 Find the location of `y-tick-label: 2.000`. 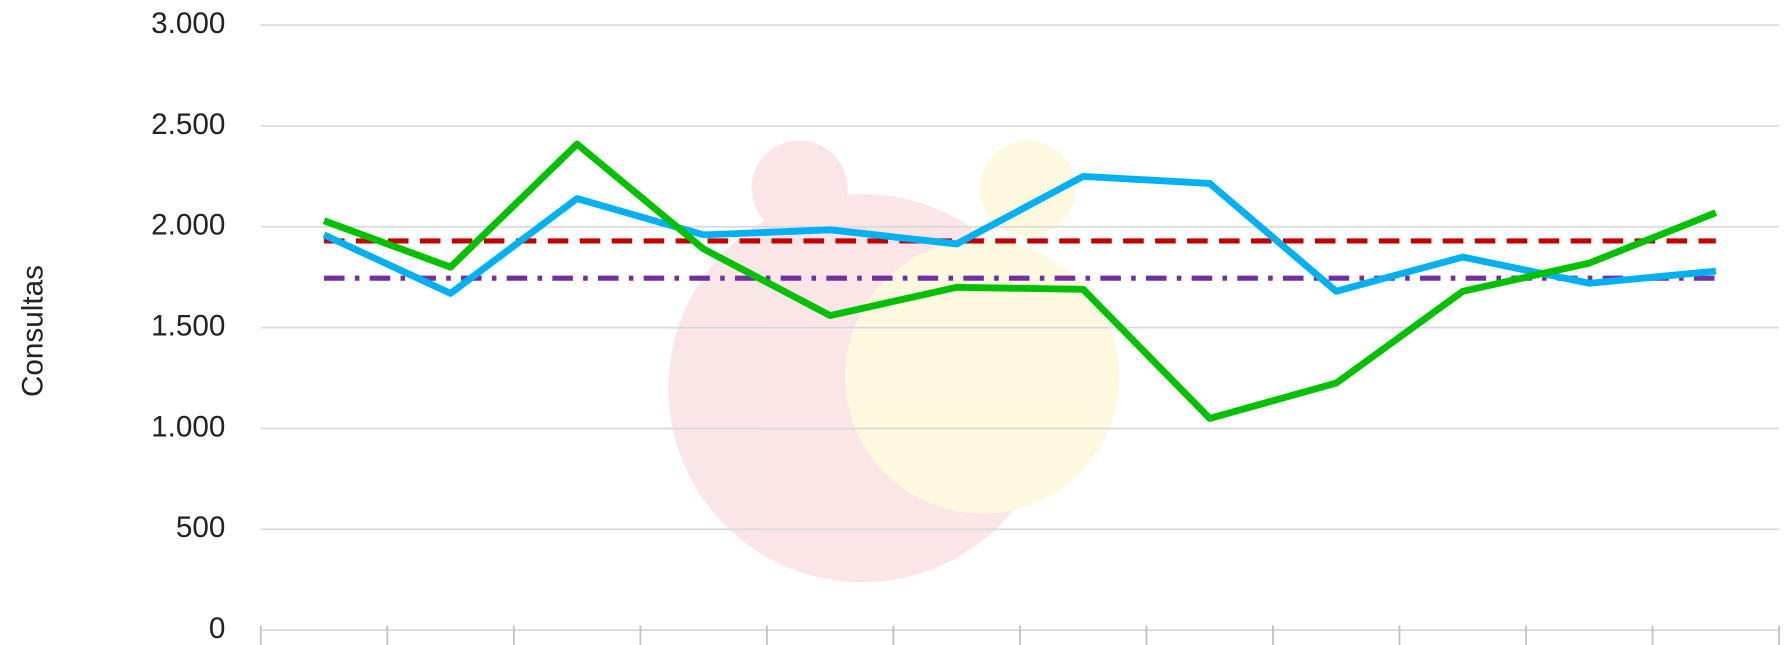

y-tick-label: 2.000 is located at coordinates (188, 225).